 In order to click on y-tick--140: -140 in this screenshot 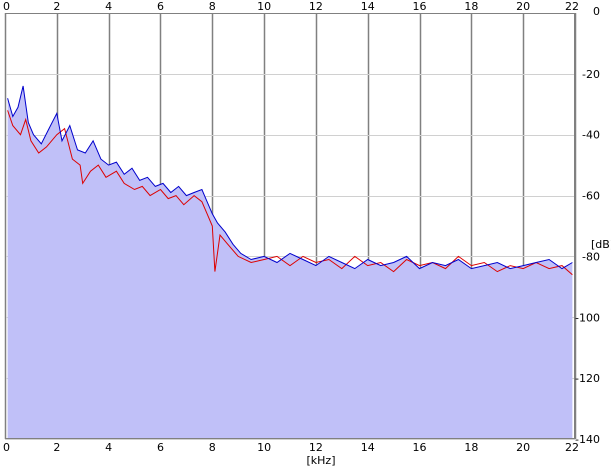, I will do `click(587, 439)`.